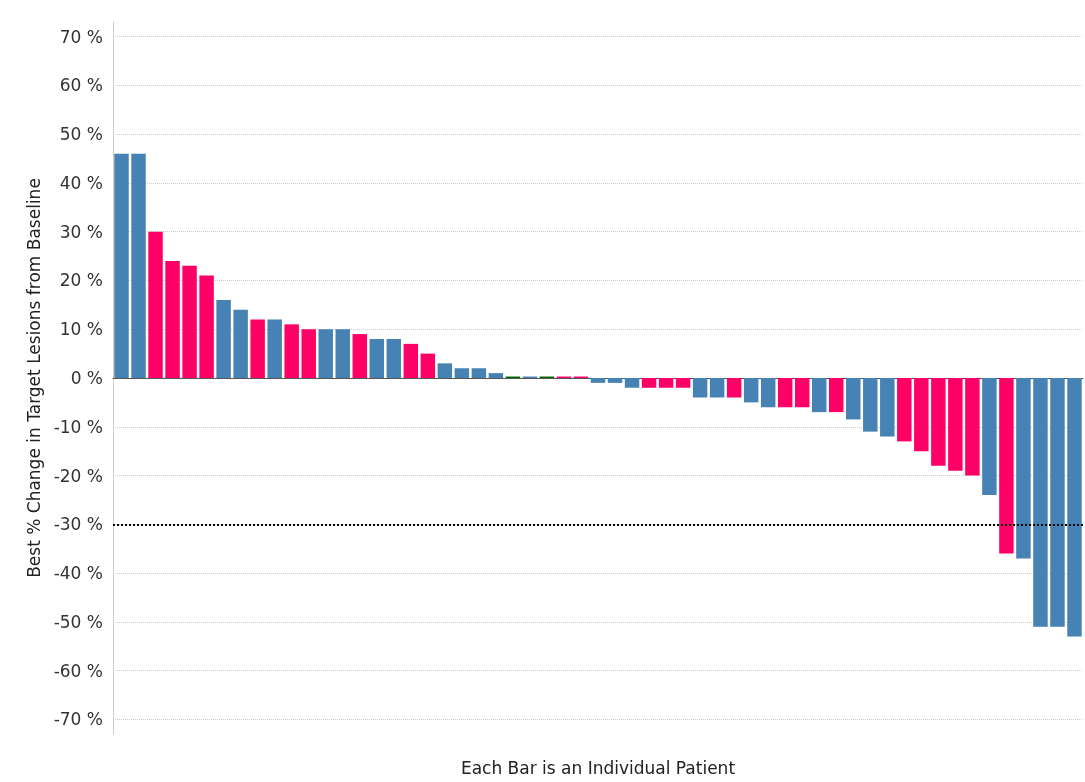 The height and width of the screenshot is (782, 1085). Describe the element at coordinates (78, 524) in the screenshot. I see `y-tick-label: -30 %` at that location.